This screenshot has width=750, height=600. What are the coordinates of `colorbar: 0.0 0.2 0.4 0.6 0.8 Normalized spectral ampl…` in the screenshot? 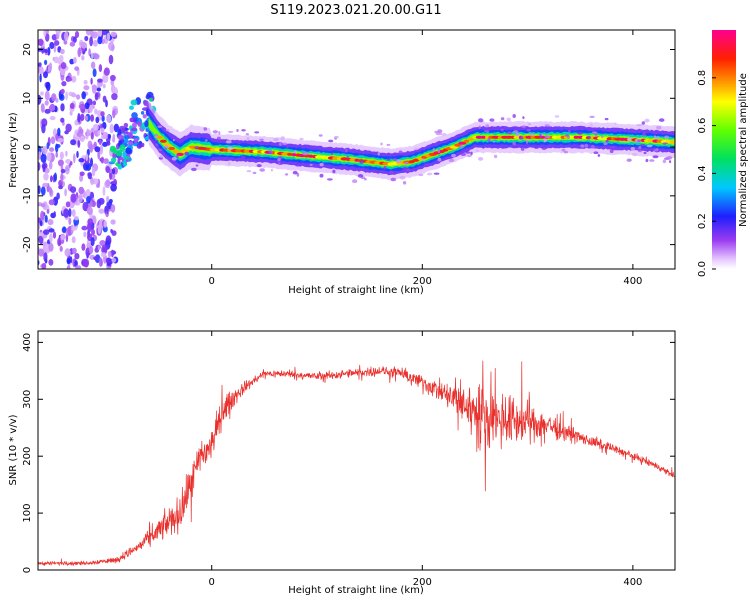 It's located at (723, 153).